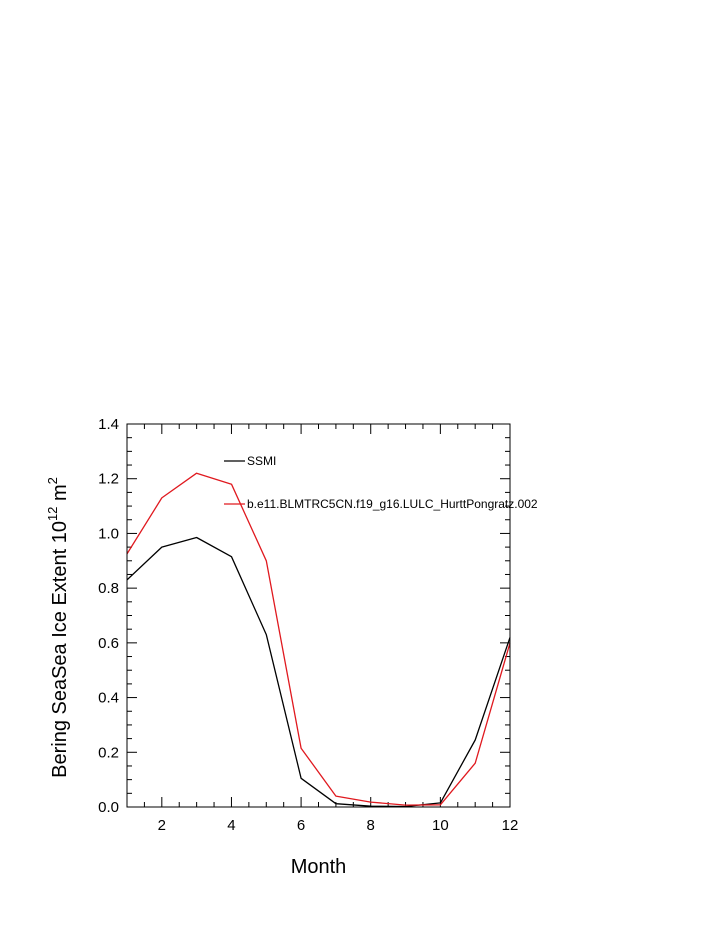 The image size is (723, 935). What do you see at coordinates (108, 698) in the screenshot?
I see `y-tick-label: 0.4` at bounding box center [108, 698].